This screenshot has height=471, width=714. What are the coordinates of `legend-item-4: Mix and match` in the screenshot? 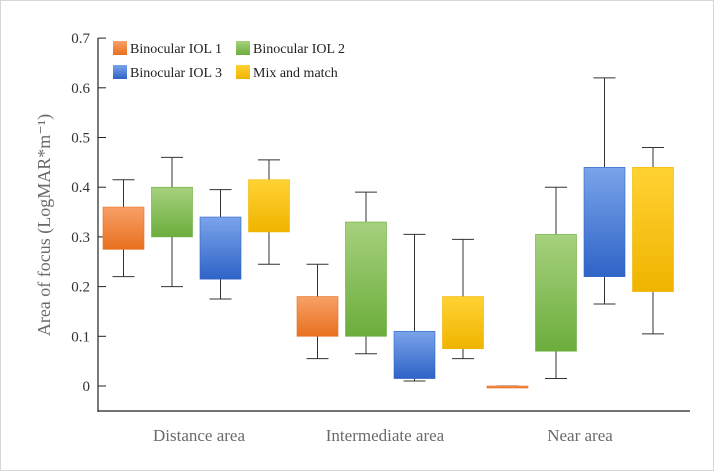 It's located at (287, 73).